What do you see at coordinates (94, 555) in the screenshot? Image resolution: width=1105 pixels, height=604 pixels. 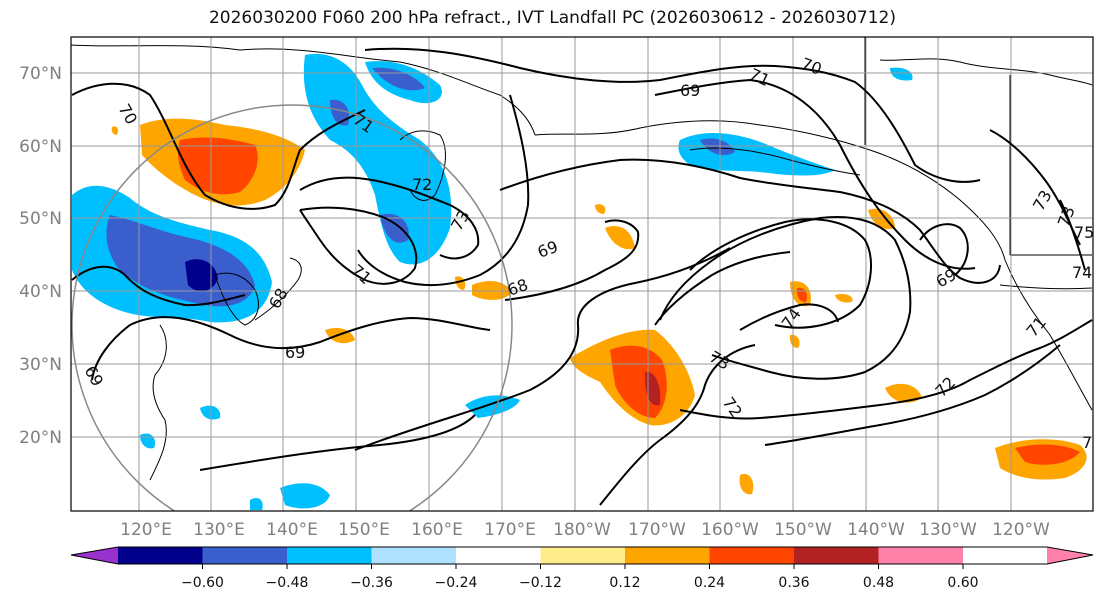 I see `colorbar-arrow-left` at bounding box center [94, 555].